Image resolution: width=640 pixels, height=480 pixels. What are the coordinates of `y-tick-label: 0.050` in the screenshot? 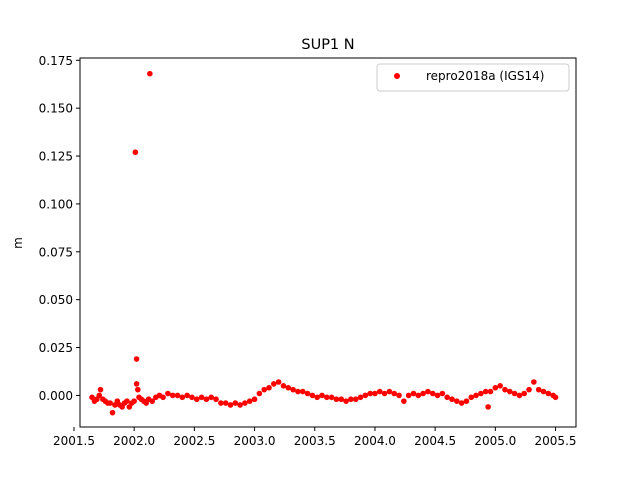 It's located at (56, 300).